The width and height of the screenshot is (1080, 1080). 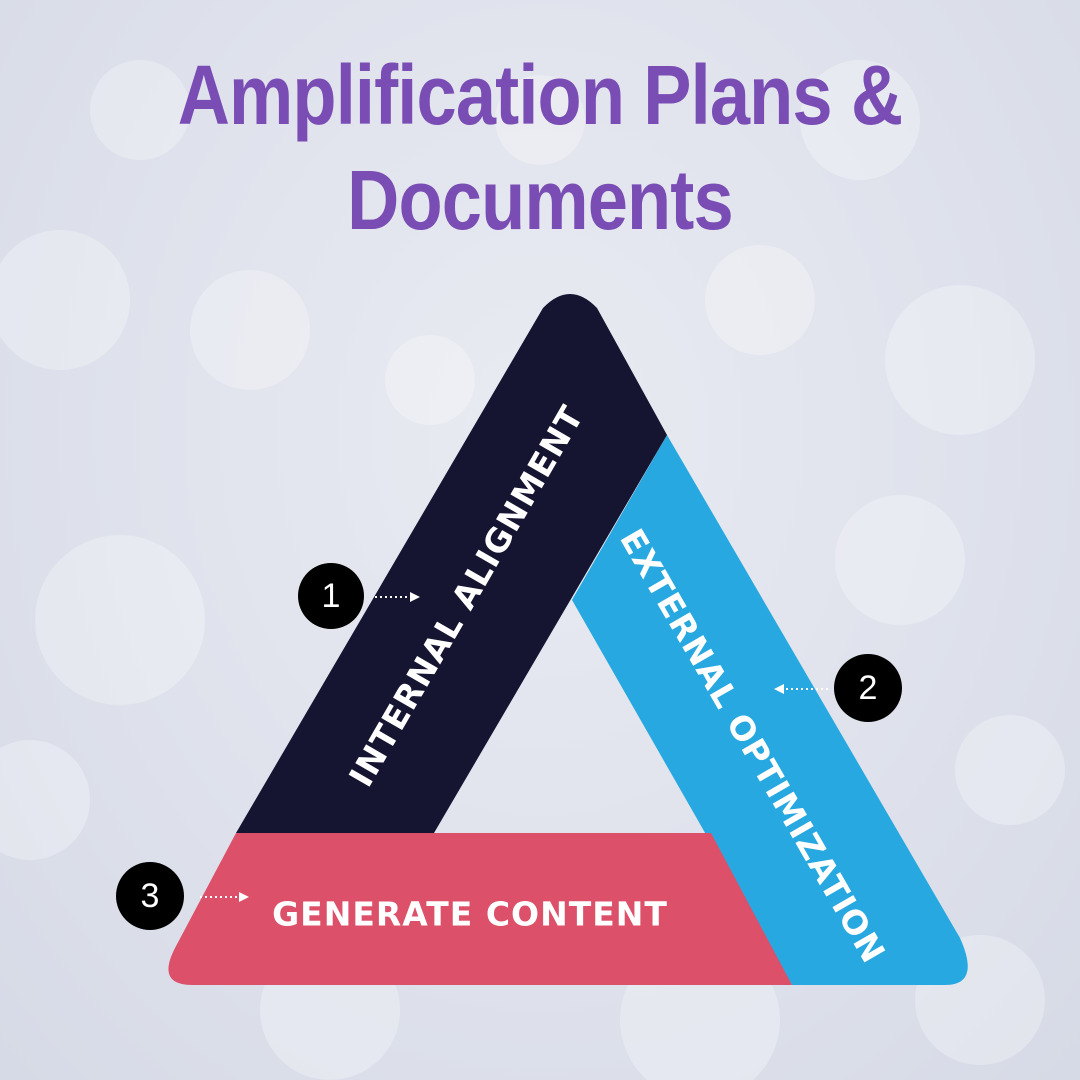 I want to click on title-line-1: Amplification Plans &, so click(x=540, y=95).